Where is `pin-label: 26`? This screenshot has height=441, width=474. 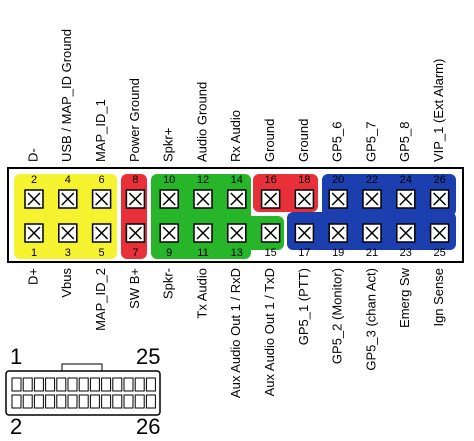
pin-label: 26 is located at coordinates (148, 426).